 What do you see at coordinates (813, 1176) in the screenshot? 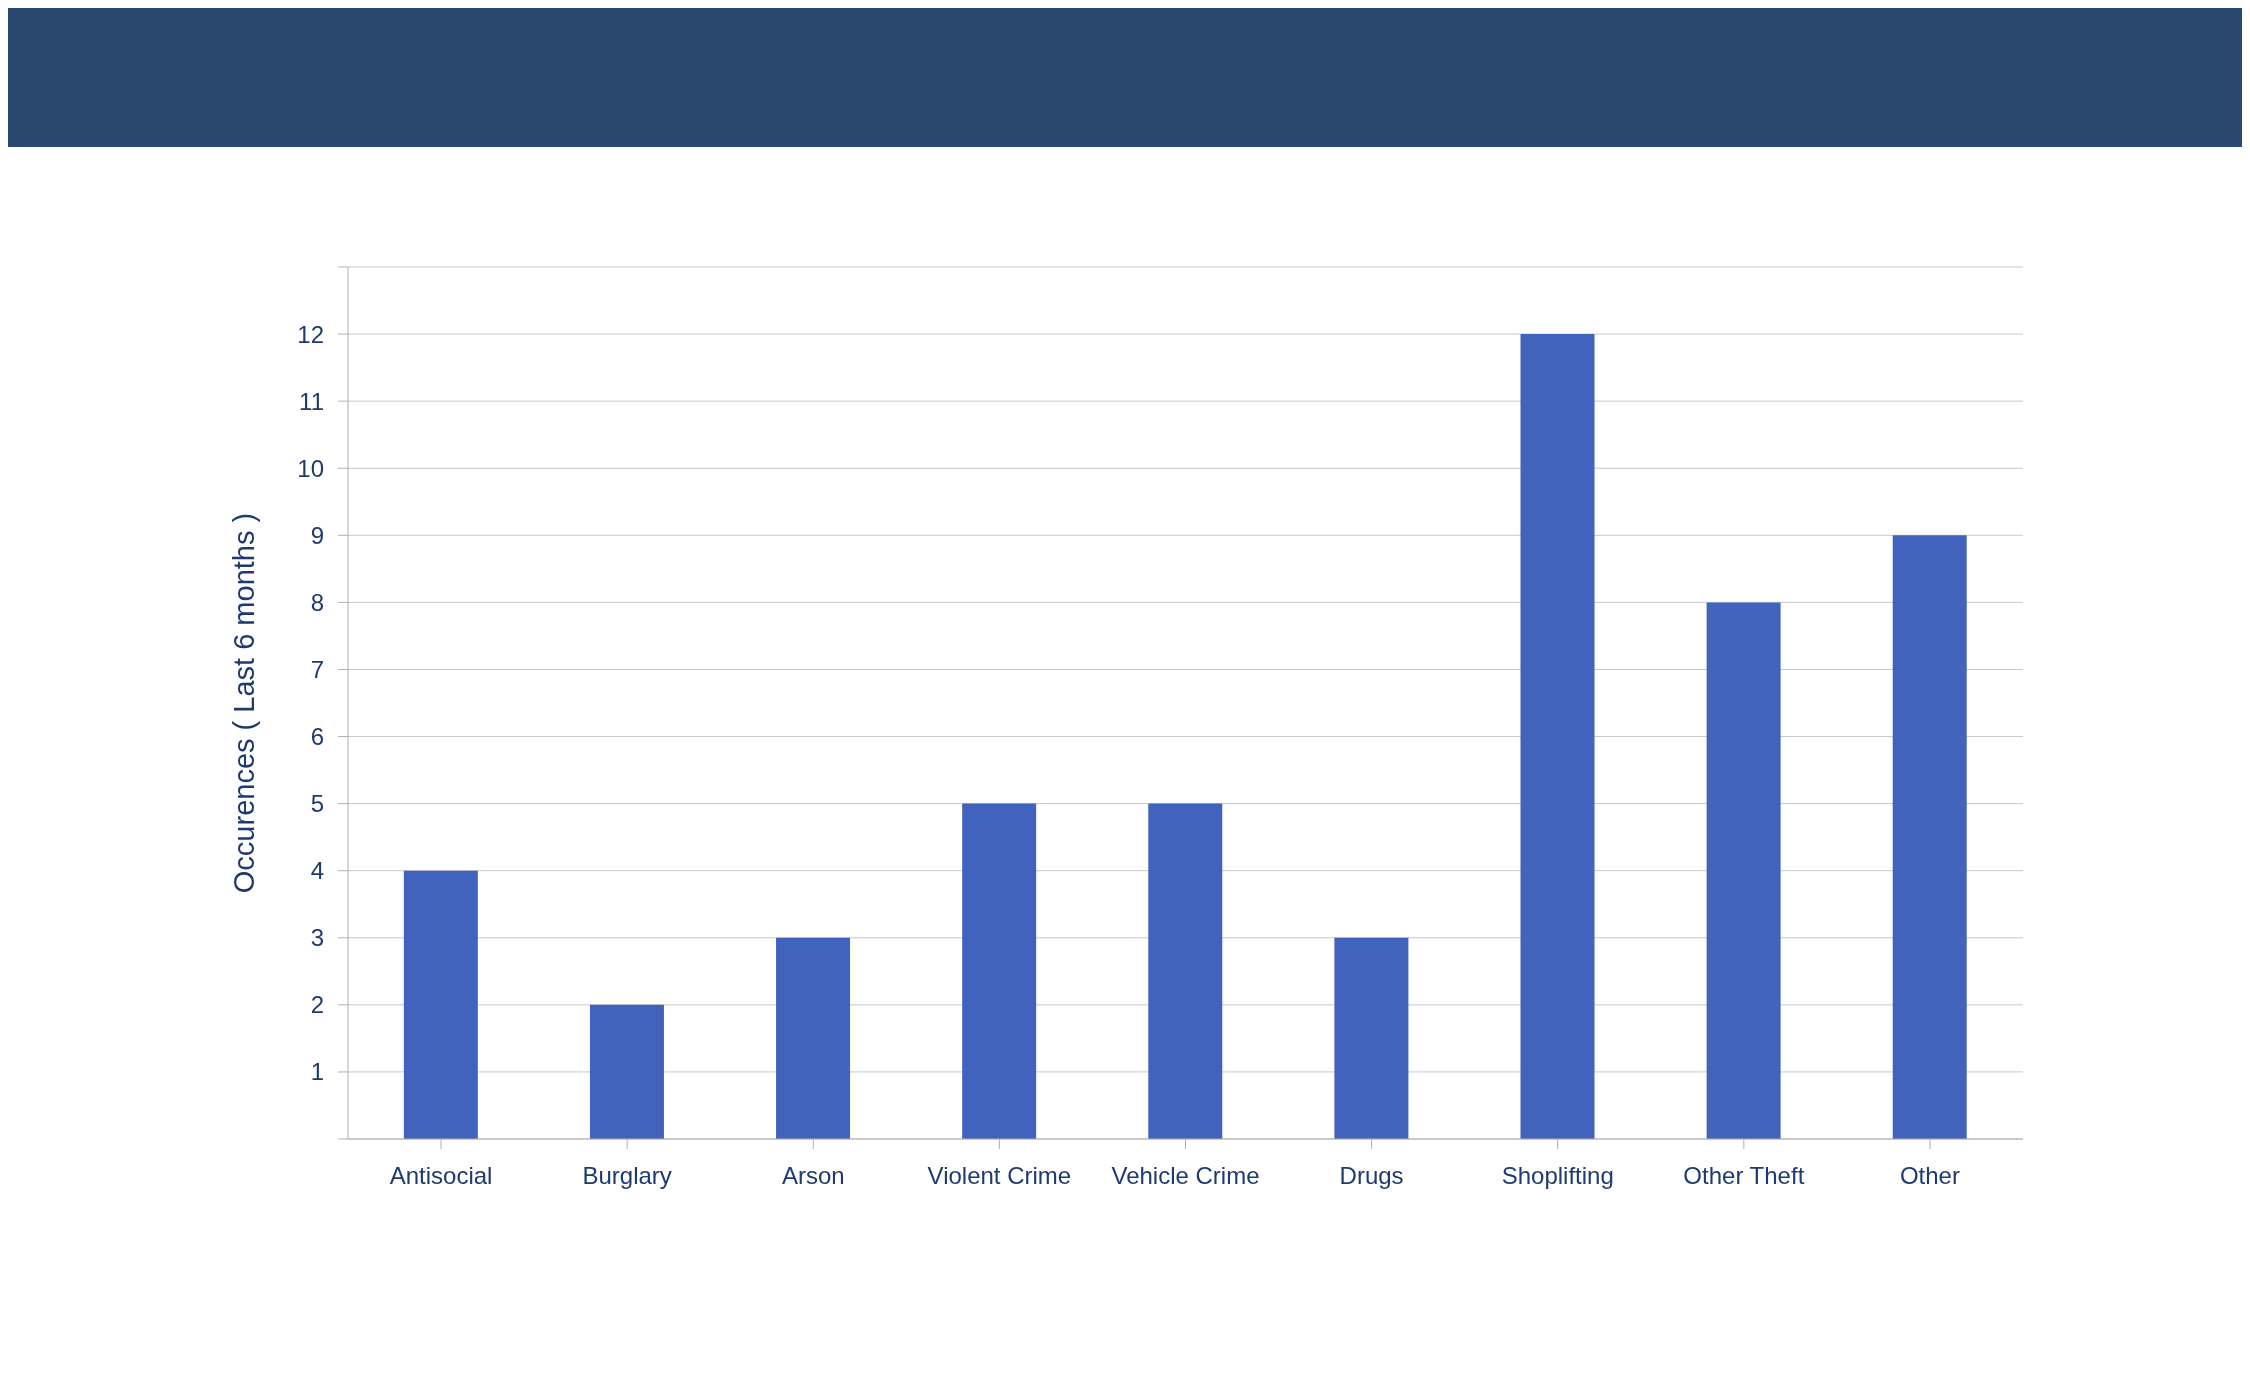
I see `x-tick-label: Arson` at bounding box center [813, 1176].